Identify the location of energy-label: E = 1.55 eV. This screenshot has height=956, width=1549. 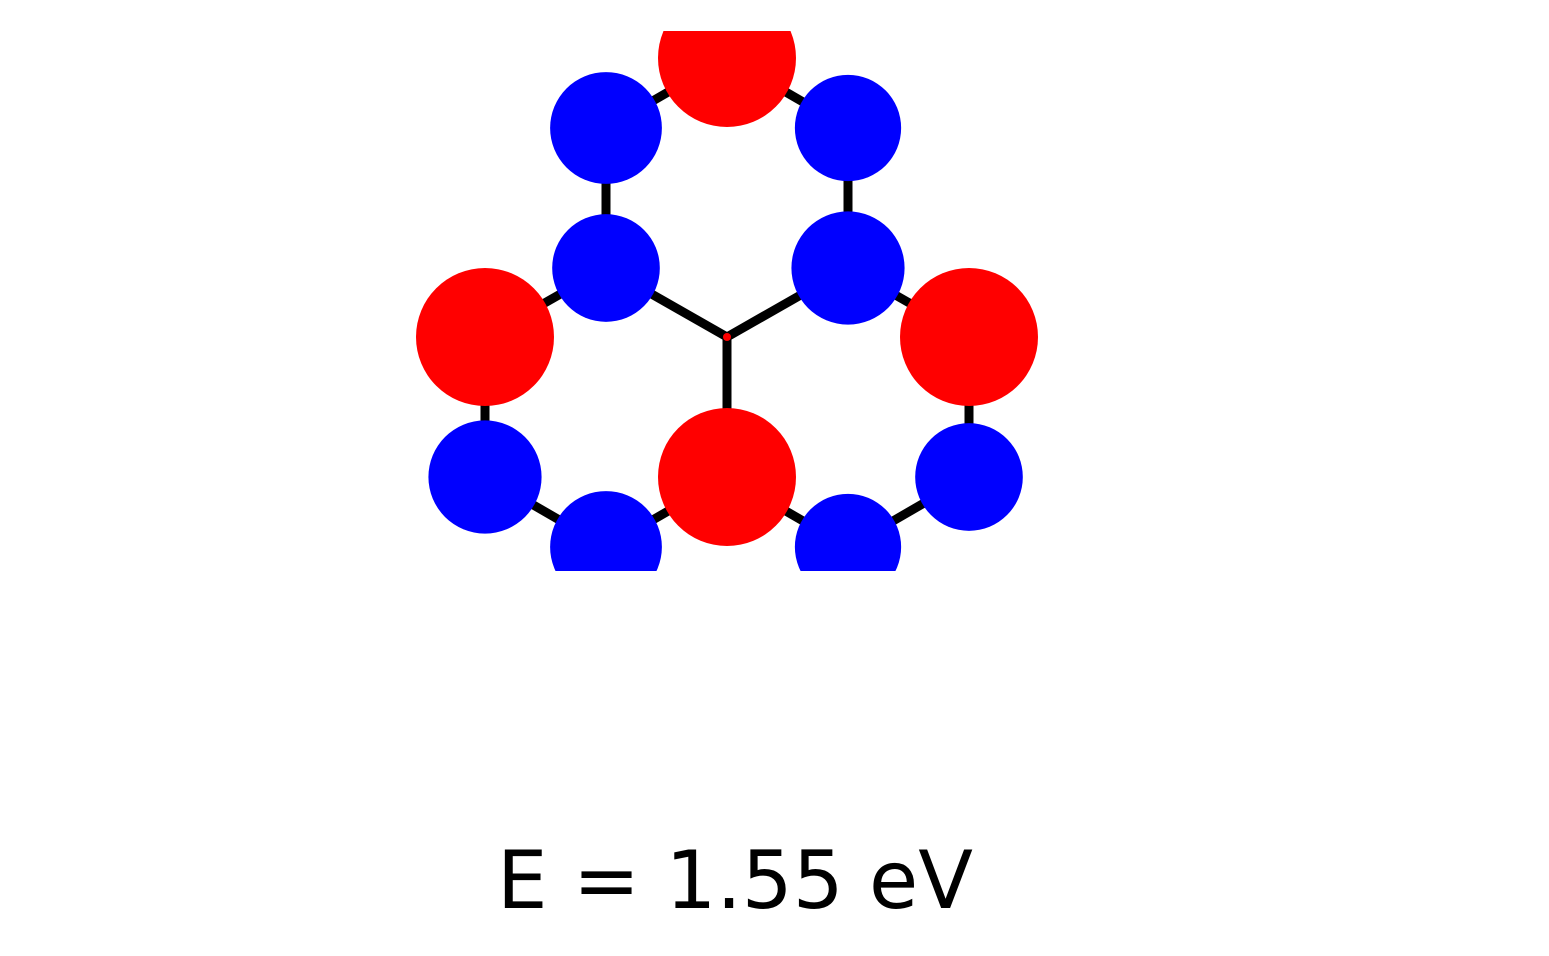
(735, 880).